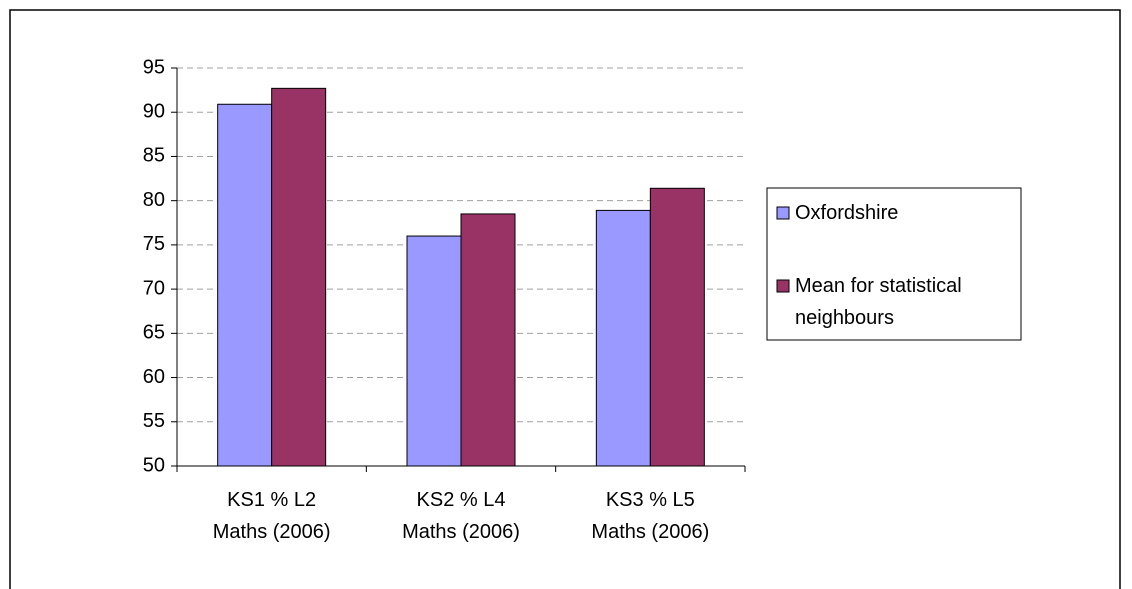 This screenshot has height=589, width=1132. I want to click on x-tick-label: KS1 % L2 Maths (2006), so click(271, 516).